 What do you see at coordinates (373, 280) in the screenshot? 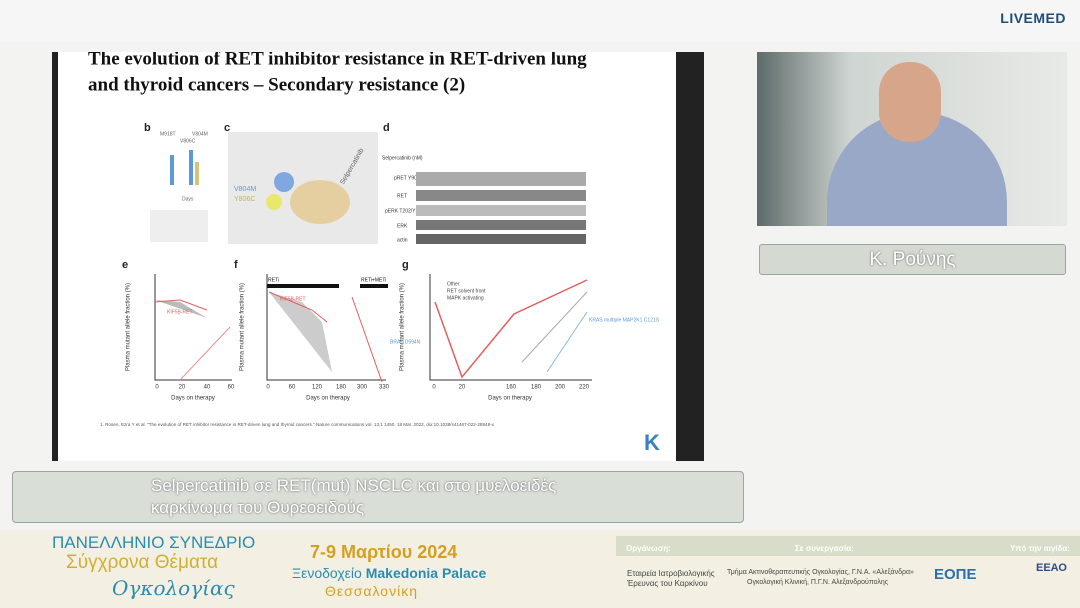
I see `label: RETi+METi` at bounding box center [373, 280].